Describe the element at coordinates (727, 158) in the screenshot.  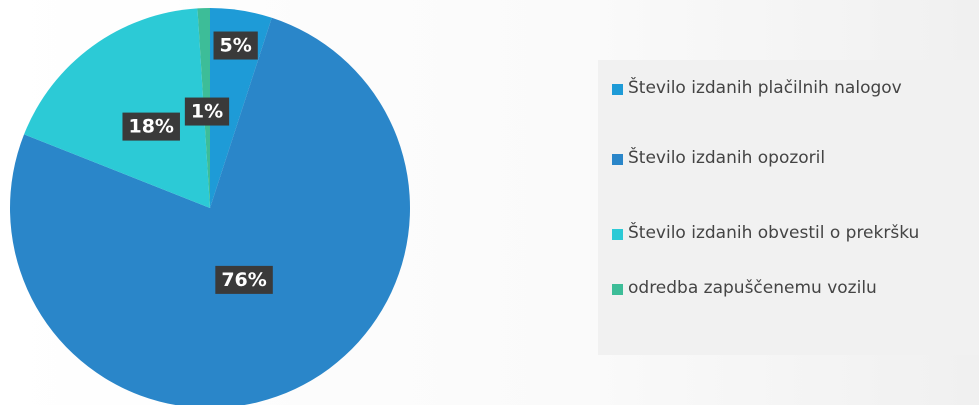
I see `legend-label: Število izdanih opozoril` at that location.